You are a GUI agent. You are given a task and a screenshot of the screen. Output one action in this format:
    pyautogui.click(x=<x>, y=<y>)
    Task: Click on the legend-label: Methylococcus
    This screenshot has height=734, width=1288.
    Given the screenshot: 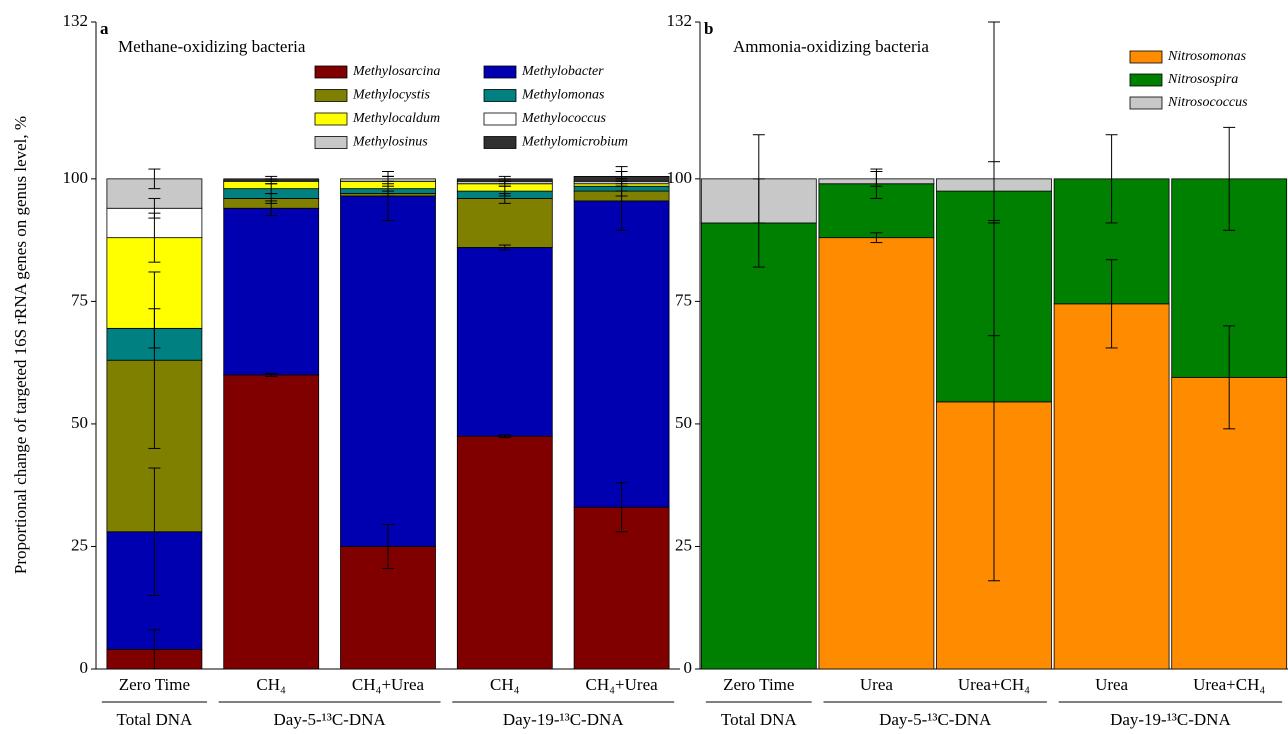 What is the action you would take?
    pyautogui.click(x=564, y=118)
    